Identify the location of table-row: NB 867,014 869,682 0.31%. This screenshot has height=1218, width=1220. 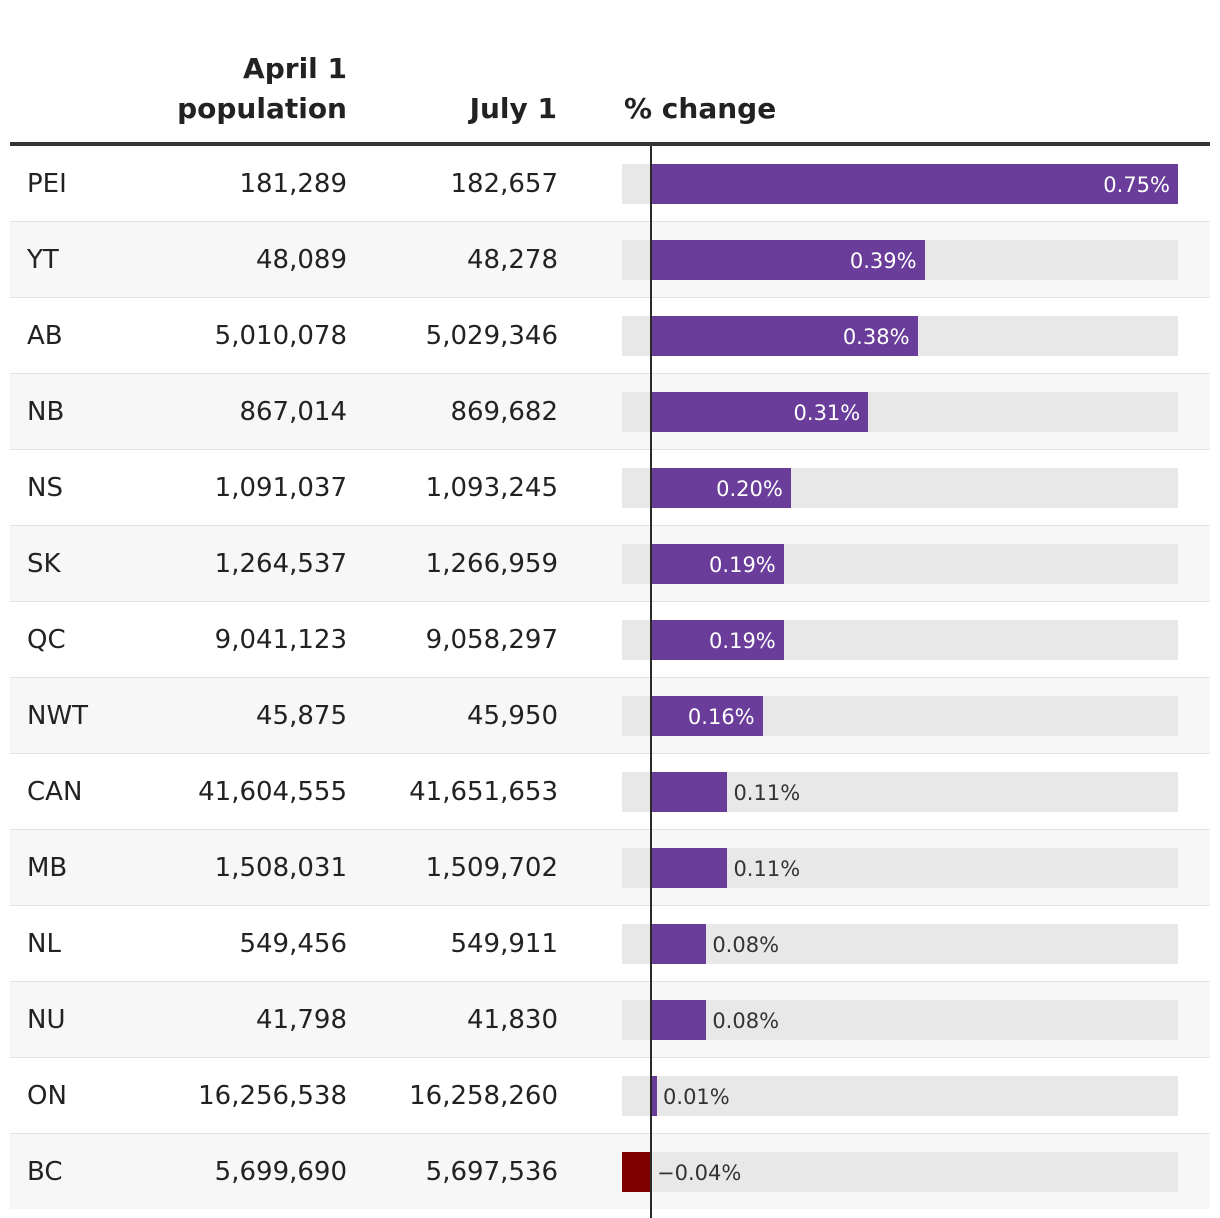
(610, 412).